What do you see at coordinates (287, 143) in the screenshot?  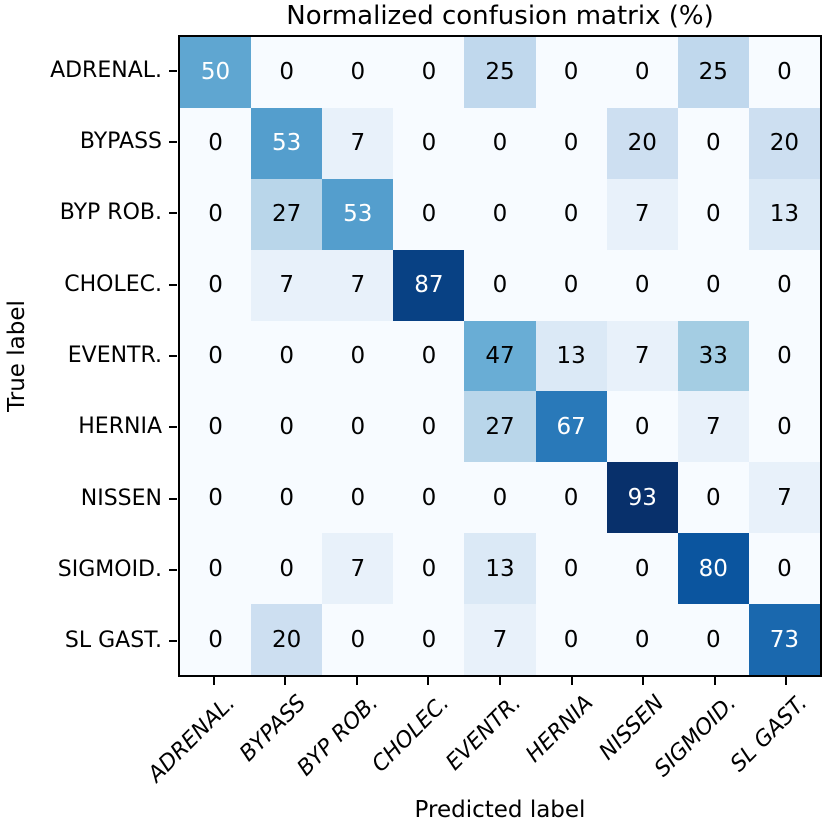 I see `matrix-cell: 53` at bounding box center [287, 143].